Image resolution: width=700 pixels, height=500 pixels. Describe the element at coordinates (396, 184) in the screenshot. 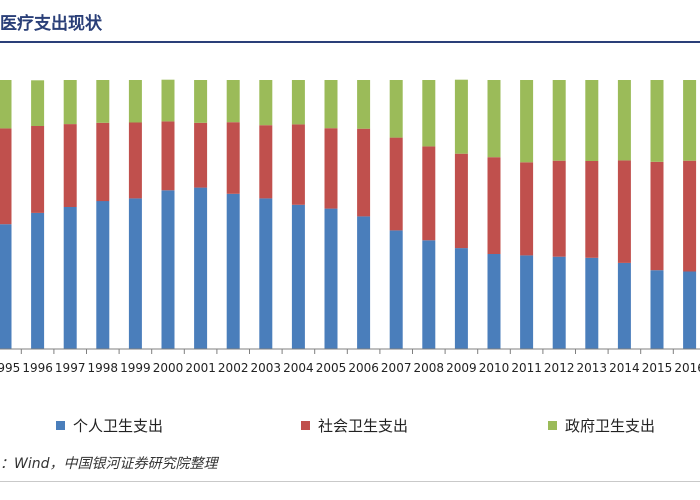

I see `bar-social-2007` at that location.